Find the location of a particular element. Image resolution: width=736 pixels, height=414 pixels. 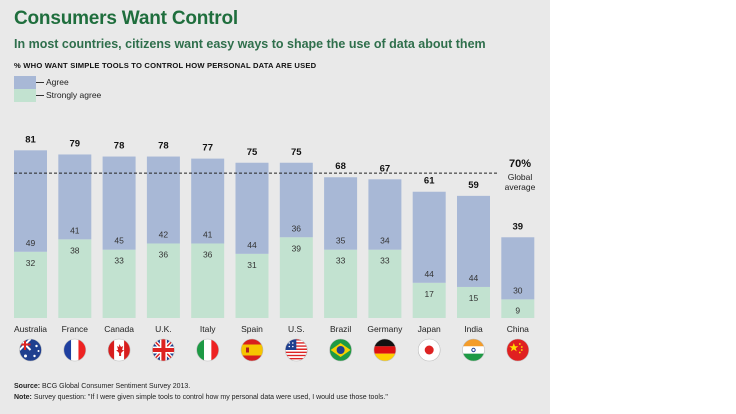

x-tick-label: China is located at coordinates (518, 329).